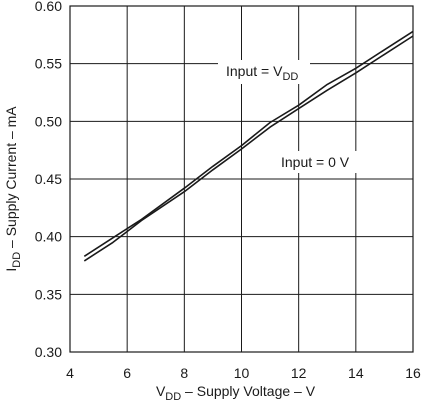 The height and width of the screenshot is (401, 423). I want to click on series-label-input-vdd: Input = VDD, so click(262, 73).